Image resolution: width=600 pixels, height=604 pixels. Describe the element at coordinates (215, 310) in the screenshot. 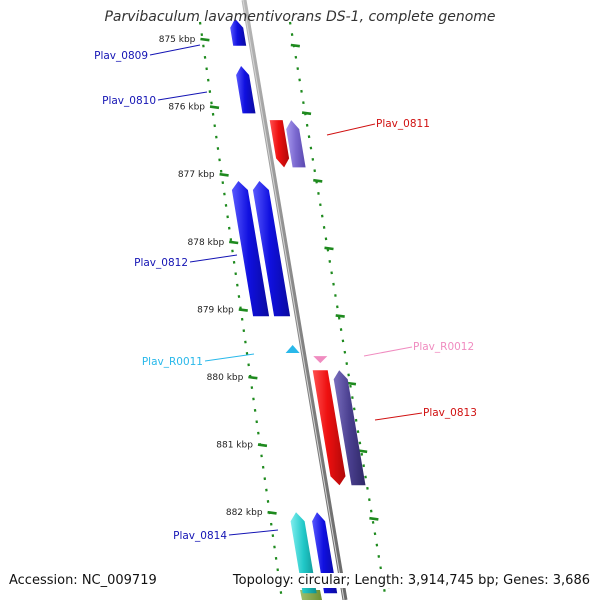

I see `tick-label: 879 kbp` at that location.